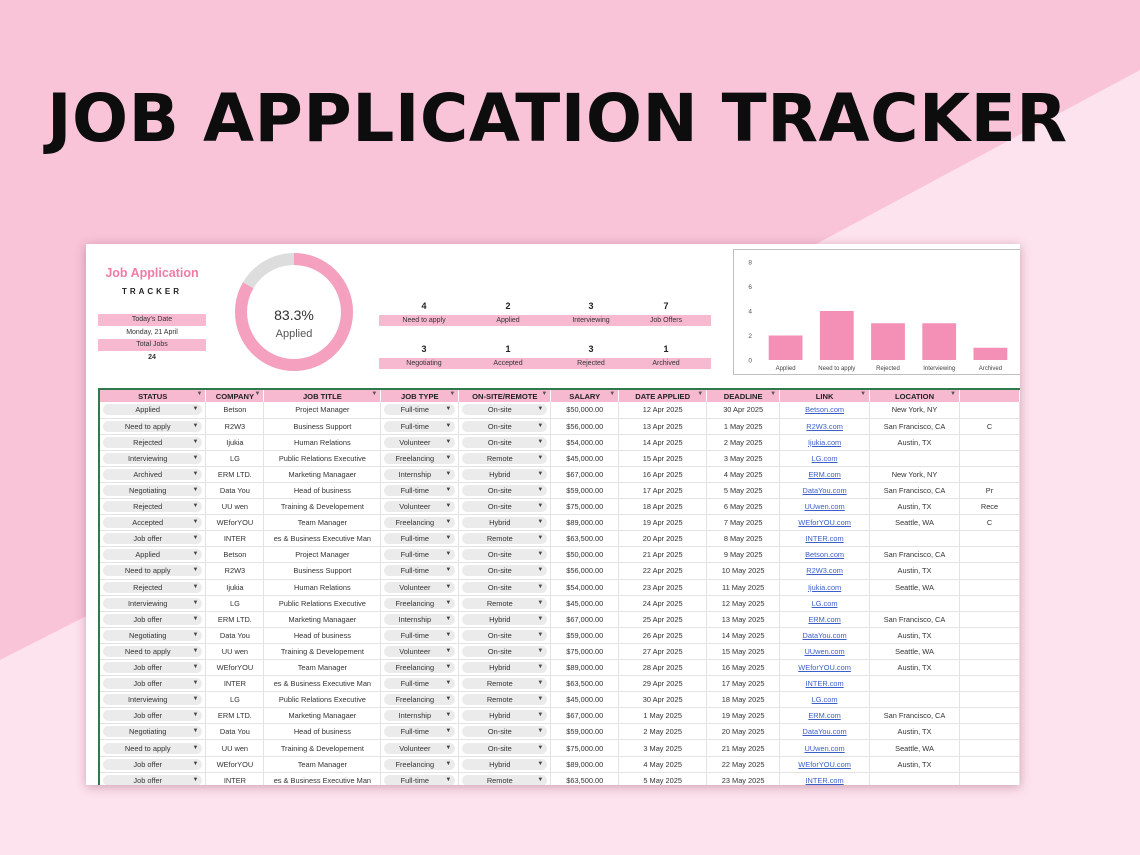 The image size is (1140, 855). What do you see at coordinates (824, 474) in the screenshot?
I see `job-link: ERM.com` at bounding box center [824, 474].